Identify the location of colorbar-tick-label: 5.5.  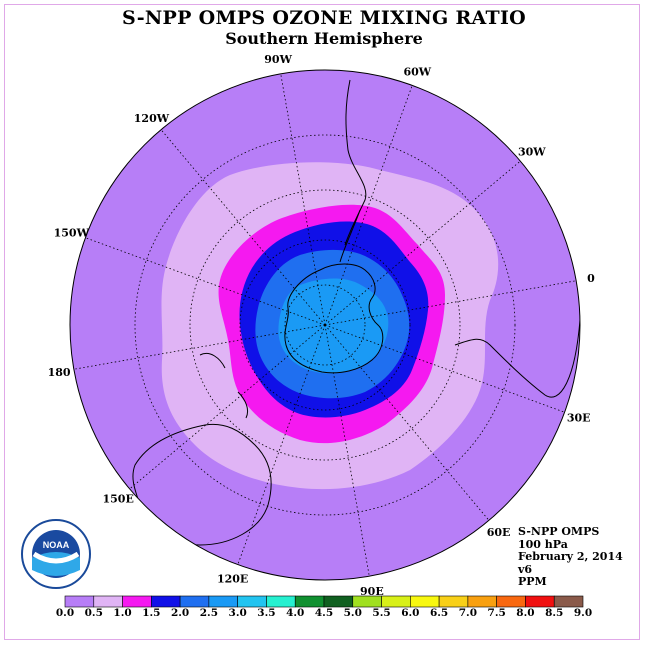
(381, 613).